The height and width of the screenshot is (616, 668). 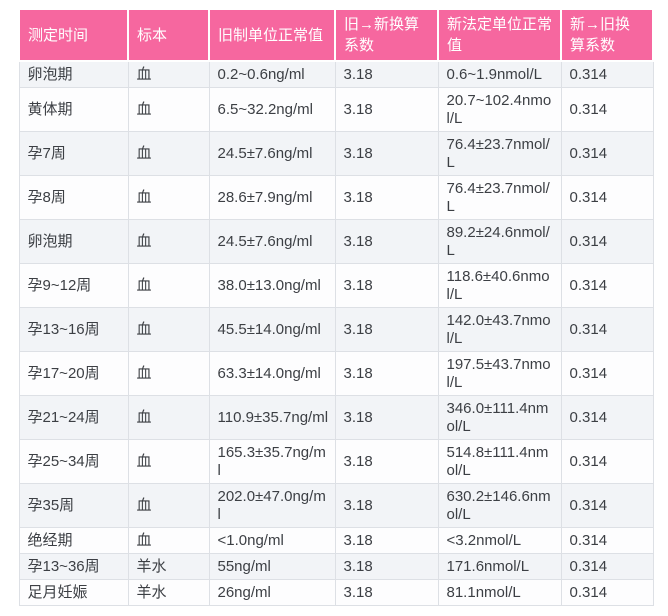 What do you see at coordinates (607, 35) in the screenshot?
I see `column-header-new_to_old_factor: 新→旧换算系数` at bounding box center [607, 35].